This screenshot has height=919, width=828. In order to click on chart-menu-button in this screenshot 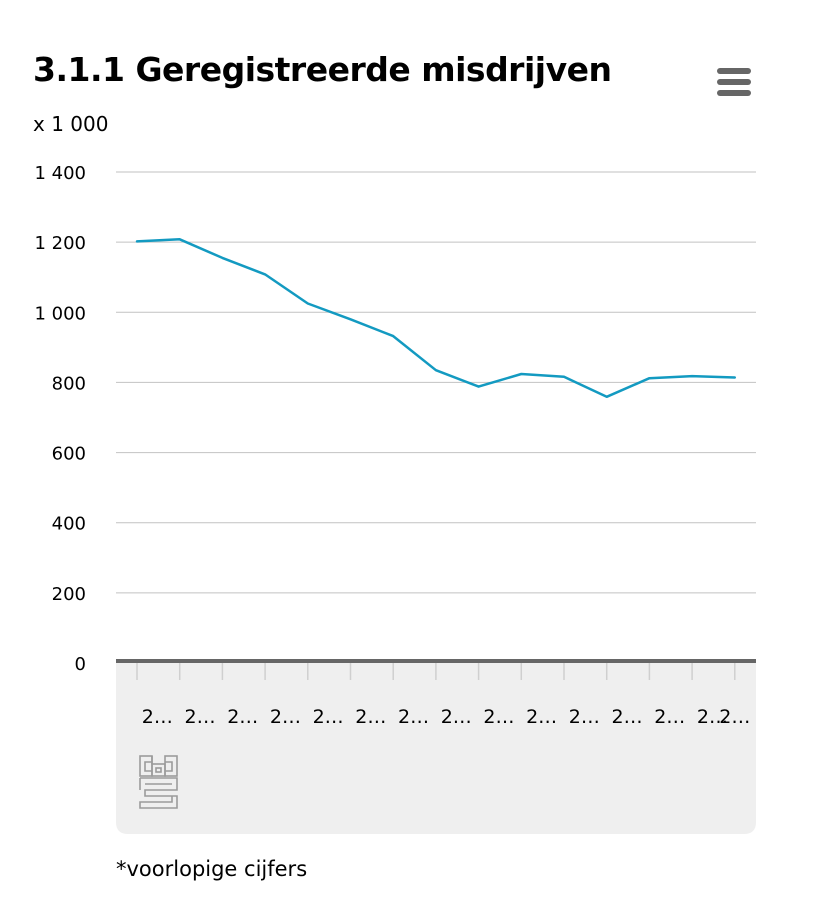, I will do `click(734, 82)`.